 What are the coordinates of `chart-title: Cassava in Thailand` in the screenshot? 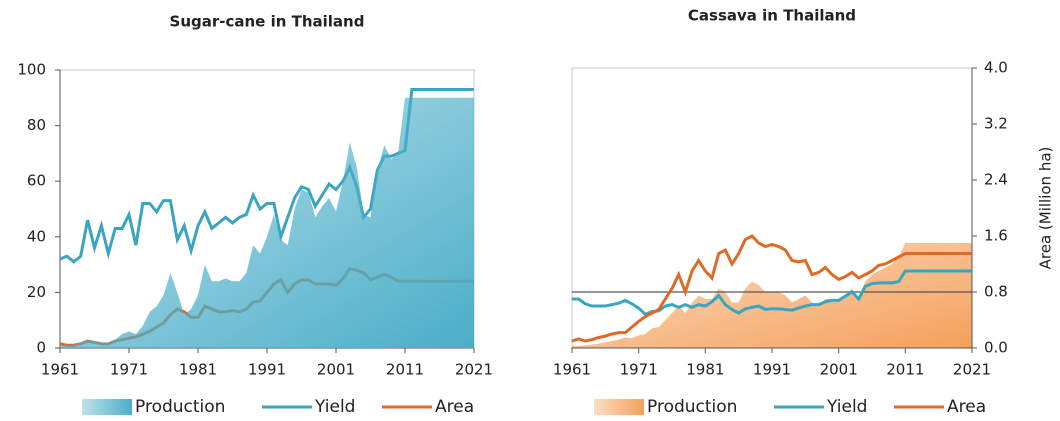 It's located at (772, 16).